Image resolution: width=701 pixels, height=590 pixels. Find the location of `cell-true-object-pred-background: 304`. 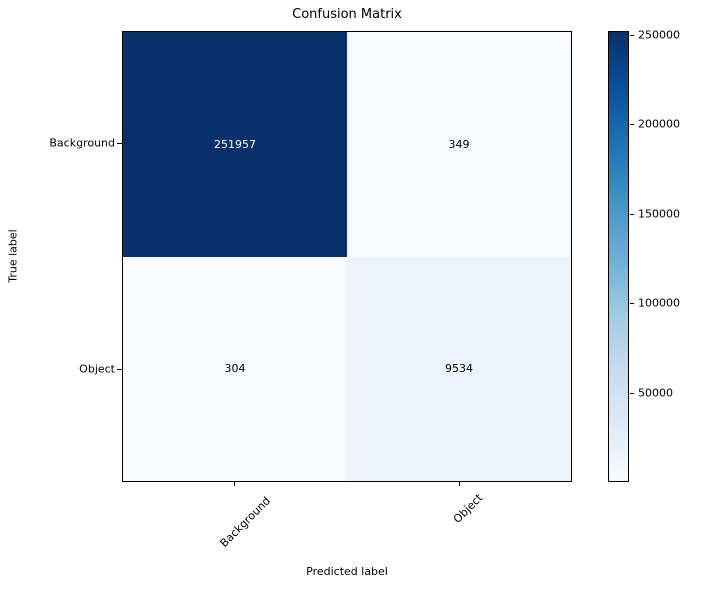

cell-true-object-pred-background: 304 is located at coordinates (235, 368).